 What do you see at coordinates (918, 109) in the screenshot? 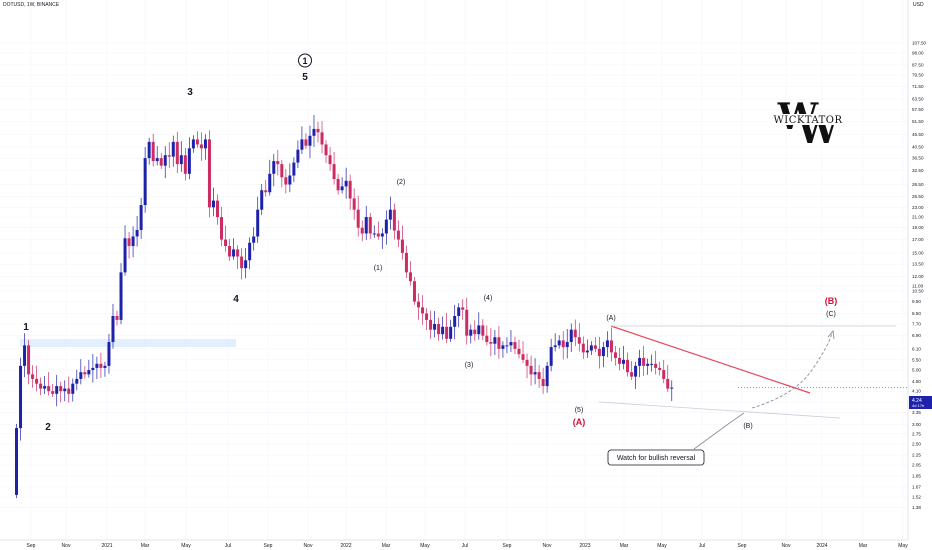
I see `price-tick-label: 57.50` at bounding box center [918, 109].